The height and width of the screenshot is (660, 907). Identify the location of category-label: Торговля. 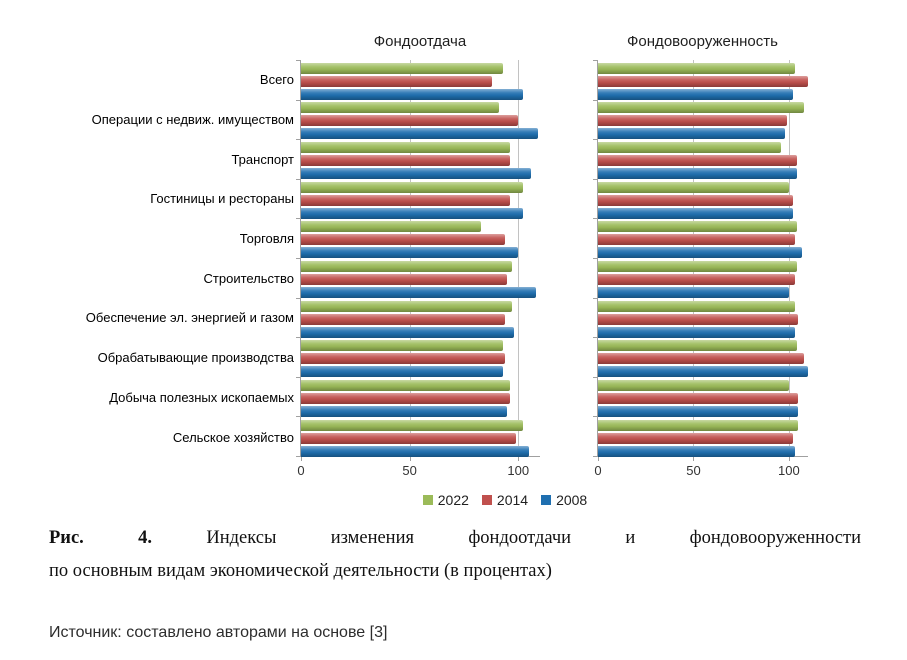
(266, 239).